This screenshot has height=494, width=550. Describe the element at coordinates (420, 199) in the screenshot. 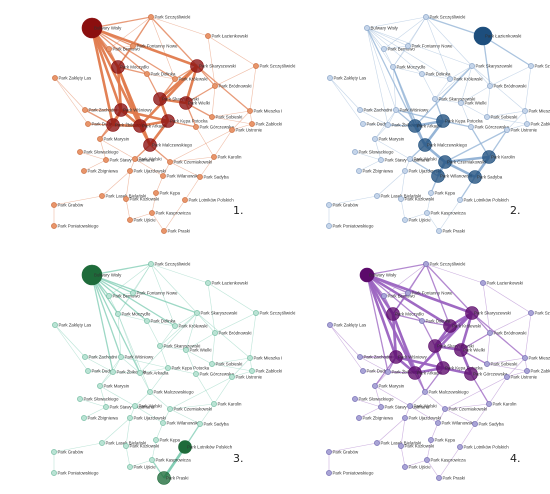

I see `node-label: Park Kozłowski` at that location.